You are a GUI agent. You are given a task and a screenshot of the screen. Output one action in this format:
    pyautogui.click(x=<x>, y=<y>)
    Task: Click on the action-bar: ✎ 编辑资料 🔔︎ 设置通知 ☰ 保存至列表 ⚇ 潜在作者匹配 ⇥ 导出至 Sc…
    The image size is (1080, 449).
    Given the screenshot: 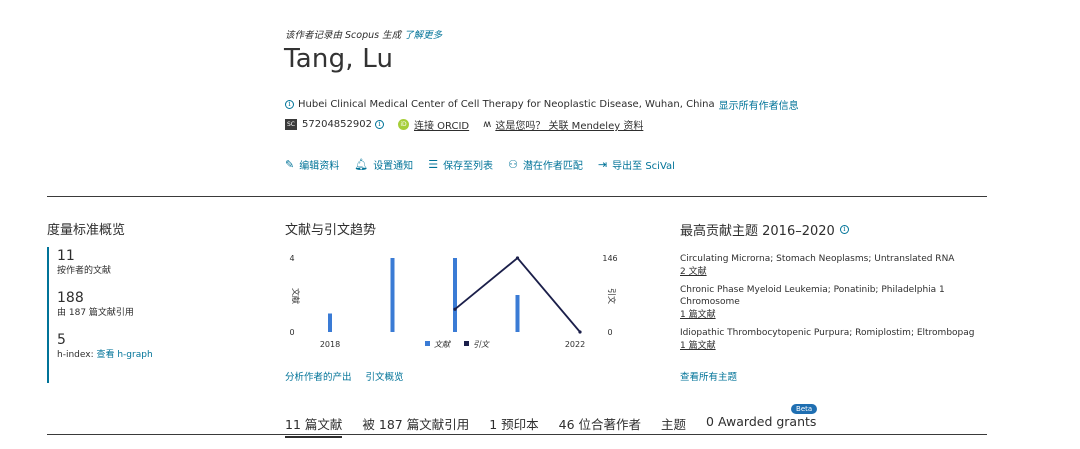 What is the action you would take?
    pyautogui.click(x=487, y=164)
    